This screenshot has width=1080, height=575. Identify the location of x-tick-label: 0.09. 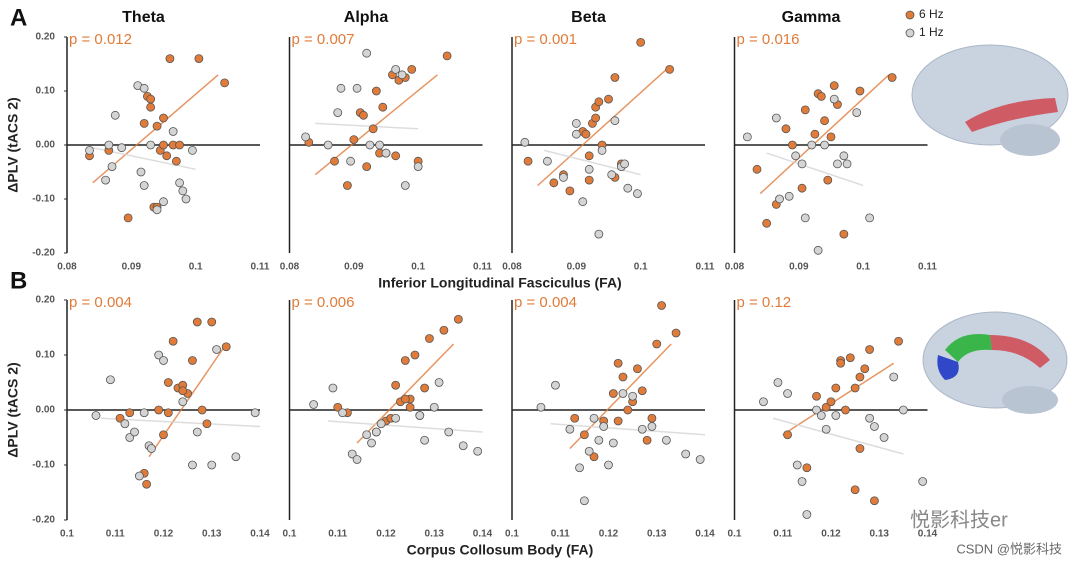
(577, 267).